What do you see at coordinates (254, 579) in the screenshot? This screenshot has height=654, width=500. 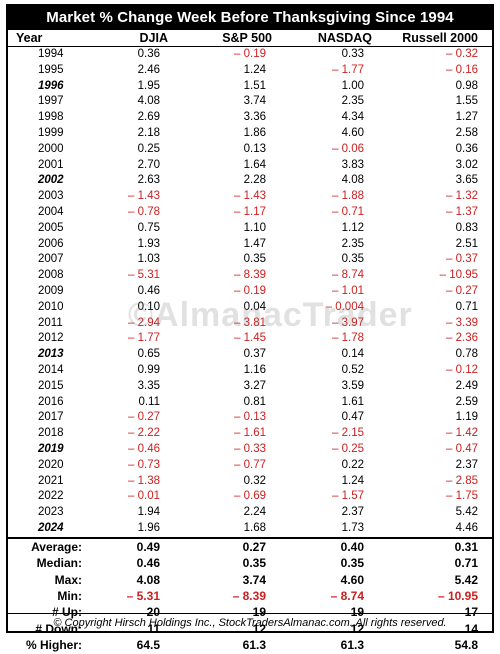 I see `stat-sp-cell: 3.74` at bounding box center [254, 579].